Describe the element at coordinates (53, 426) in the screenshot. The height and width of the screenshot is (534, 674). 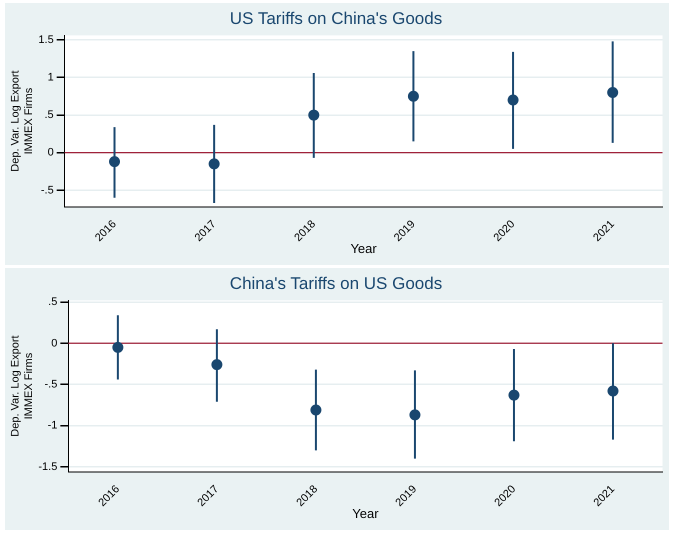
I see `y-tick-label: -1` at that location.